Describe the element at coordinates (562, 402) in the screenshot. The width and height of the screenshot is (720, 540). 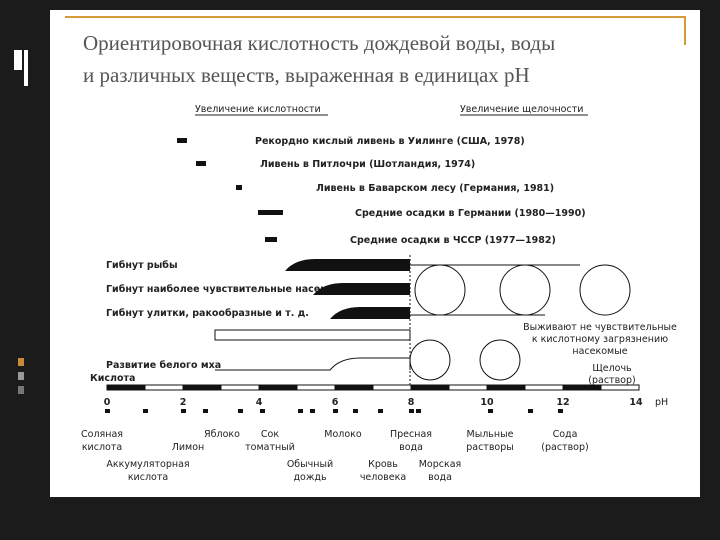
I see `label: 12` at that location.